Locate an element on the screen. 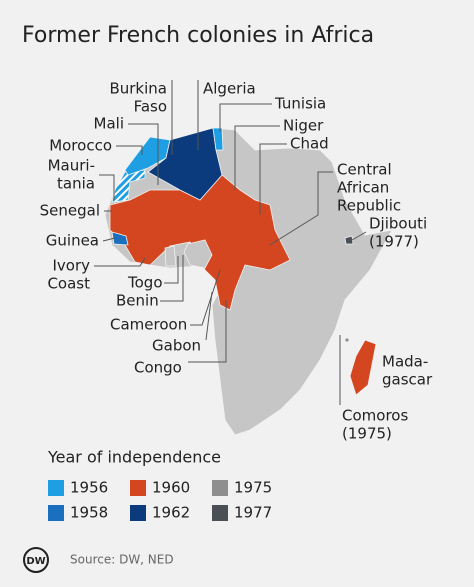 The image size is (474, 587). country-label: Congo is located at coordinates (158, 368).